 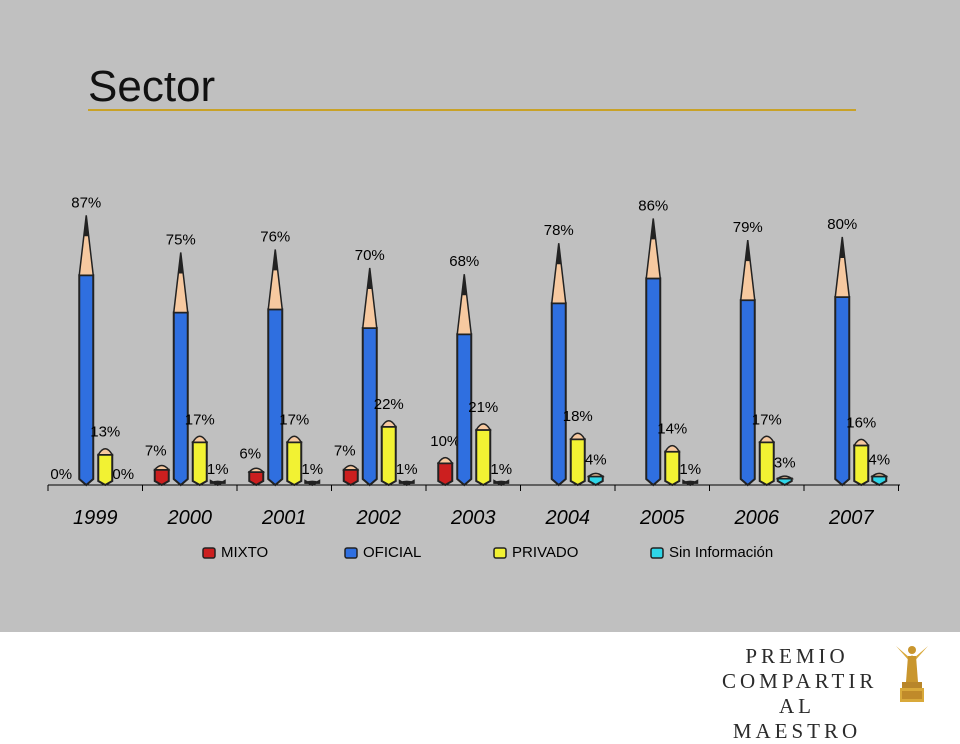 I want to click on data-label: 78%, so click(x=559, y=230).